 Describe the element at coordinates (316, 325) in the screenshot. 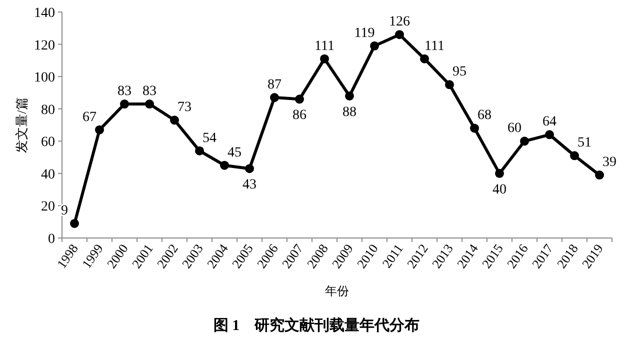

I see `text: 图 1 研究文献刊载量年代分布` at that location.